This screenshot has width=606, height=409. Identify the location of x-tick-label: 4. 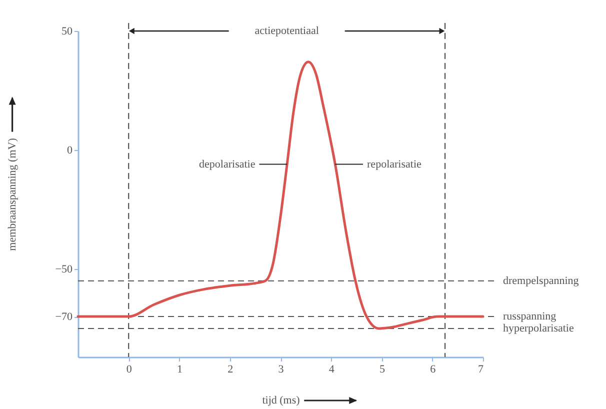
(331, 370).